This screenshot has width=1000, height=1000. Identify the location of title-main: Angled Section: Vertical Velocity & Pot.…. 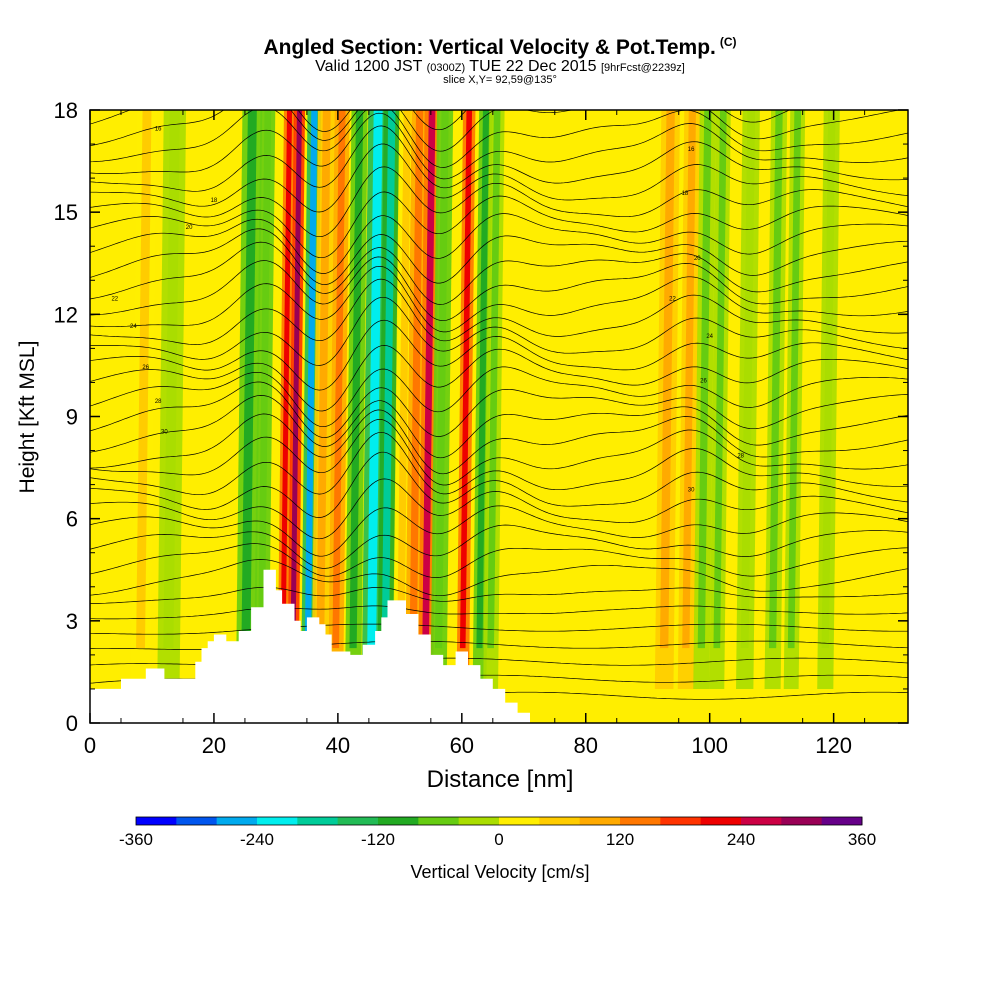
(489, 47).